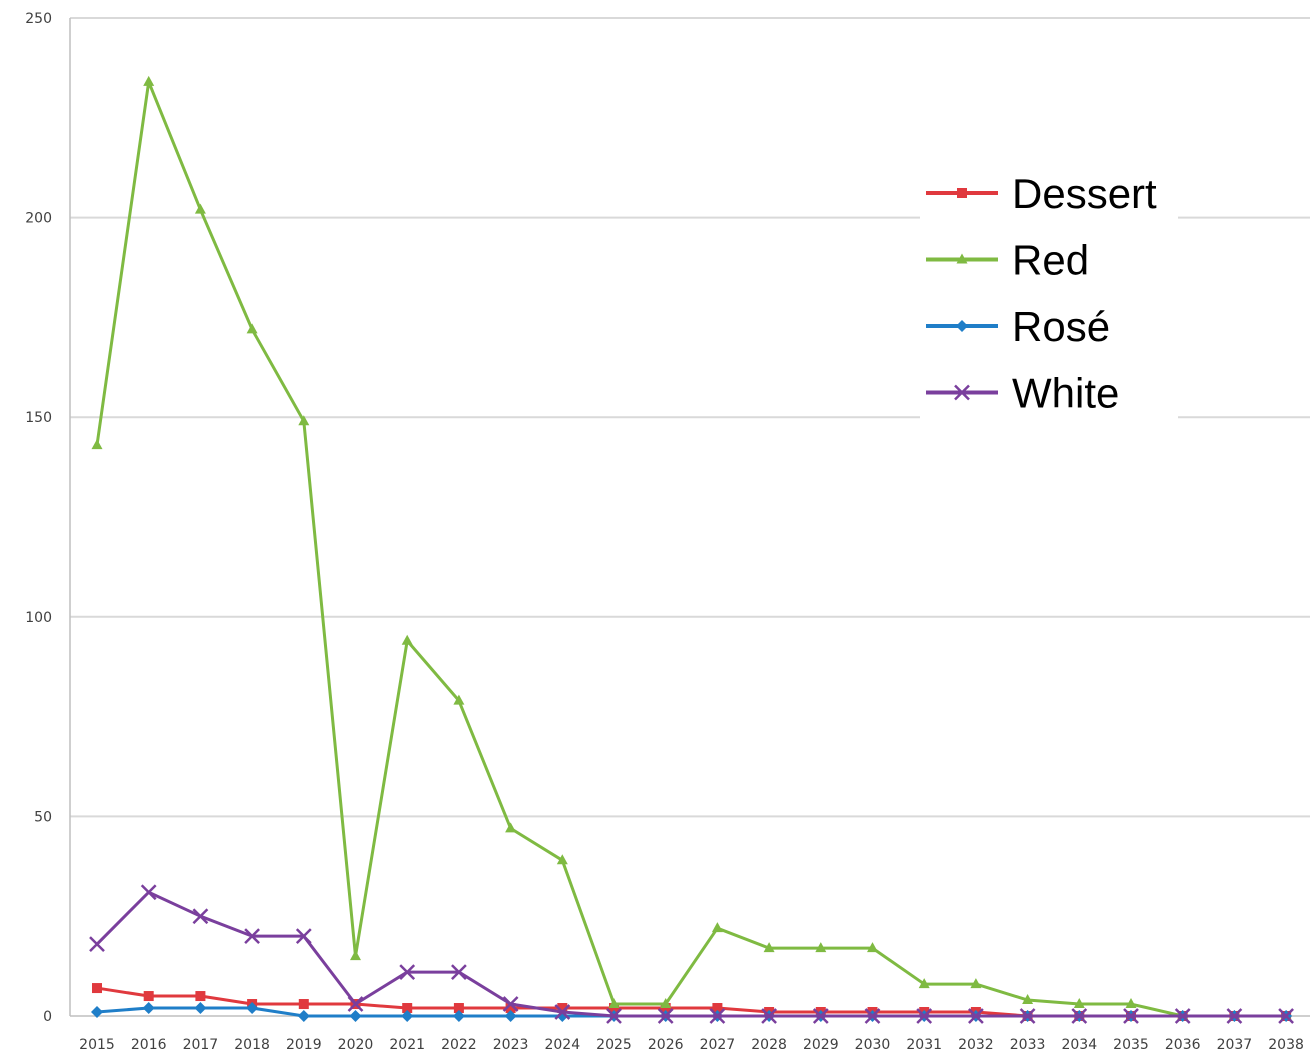  I want to click on x-tick-label: 2026, so click(666, 1045).